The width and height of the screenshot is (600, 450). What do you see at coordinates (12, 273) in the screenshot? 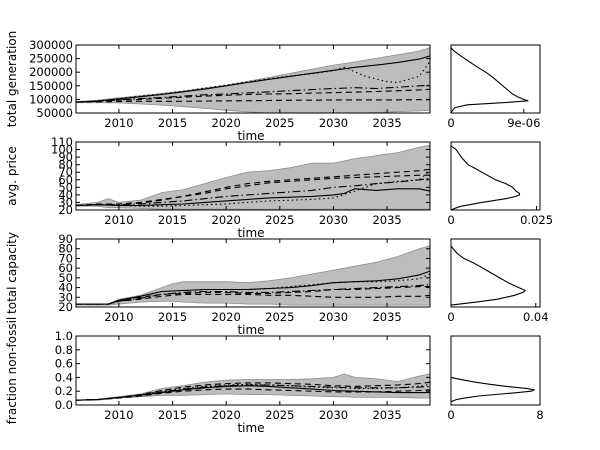
I see `y-axis-label: total capacity` at bounding box center [12, 273].